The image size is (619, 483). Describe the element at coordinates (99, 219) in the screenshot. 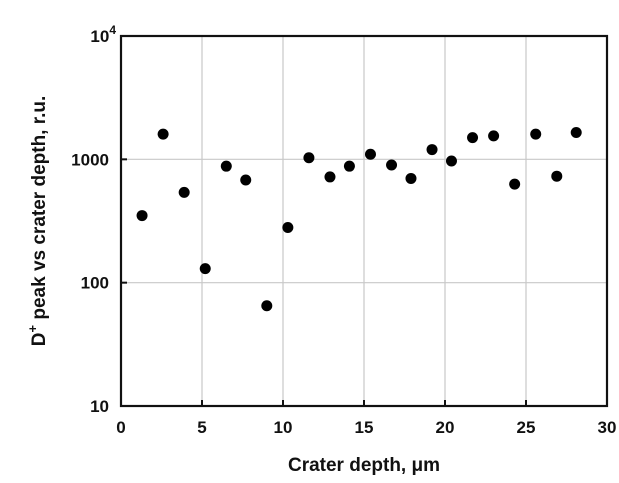

I see `y-tick-labels: 10 100 1000 10⁴` at that location.